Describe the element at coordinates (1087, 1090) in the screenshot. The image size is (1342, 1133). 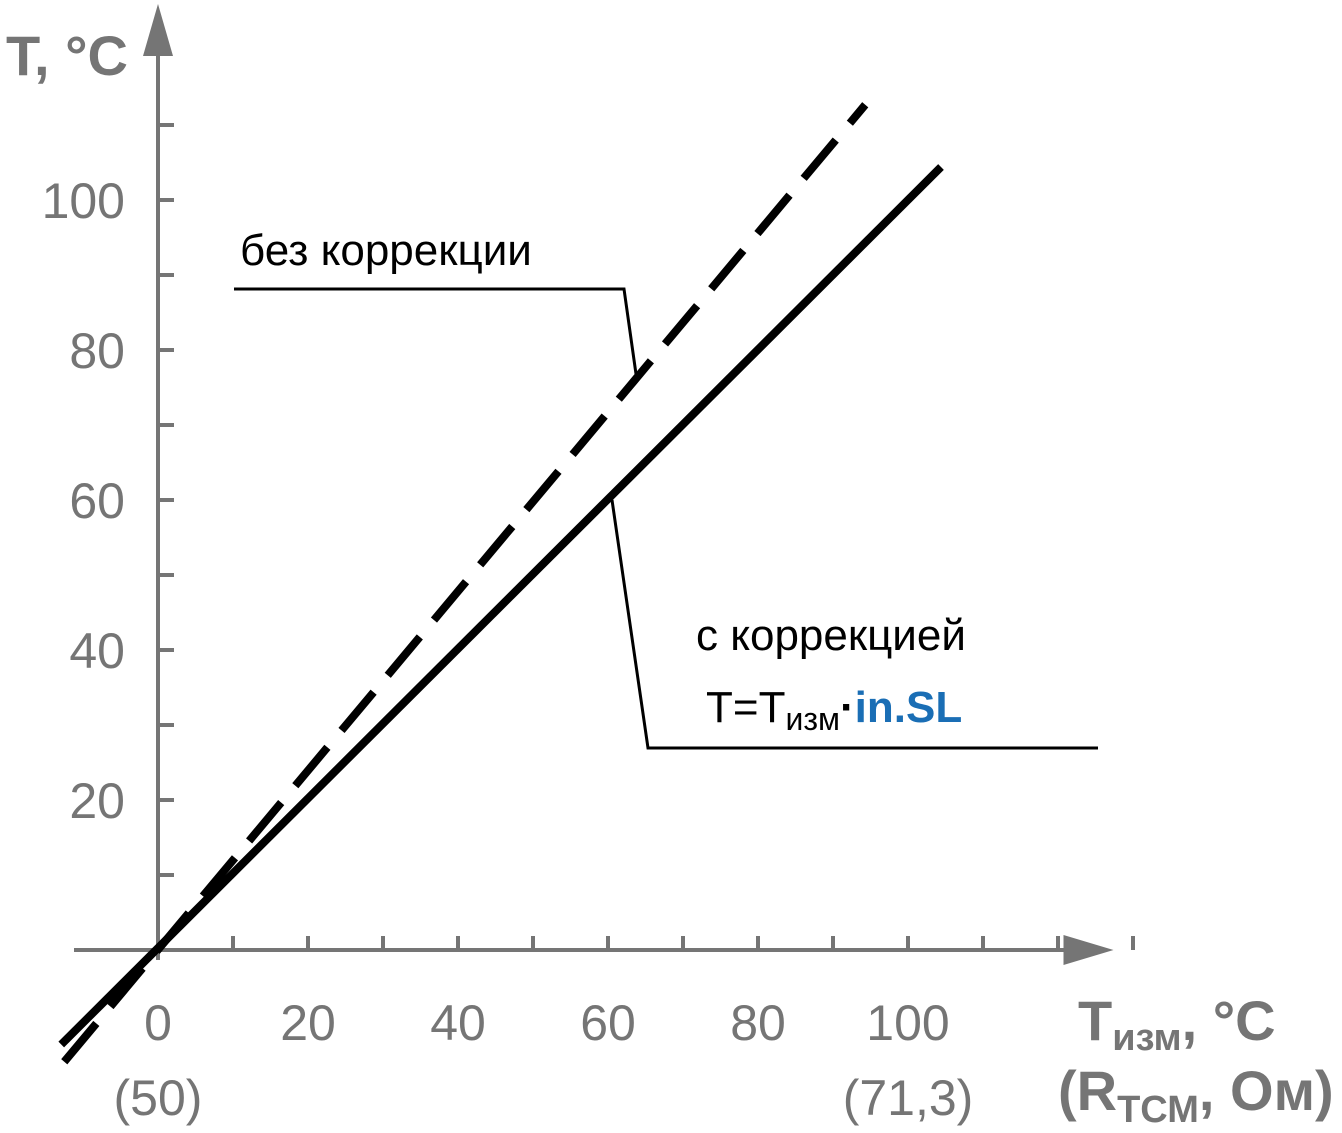
I see `x-axis-secondary-open: (R` at that location.